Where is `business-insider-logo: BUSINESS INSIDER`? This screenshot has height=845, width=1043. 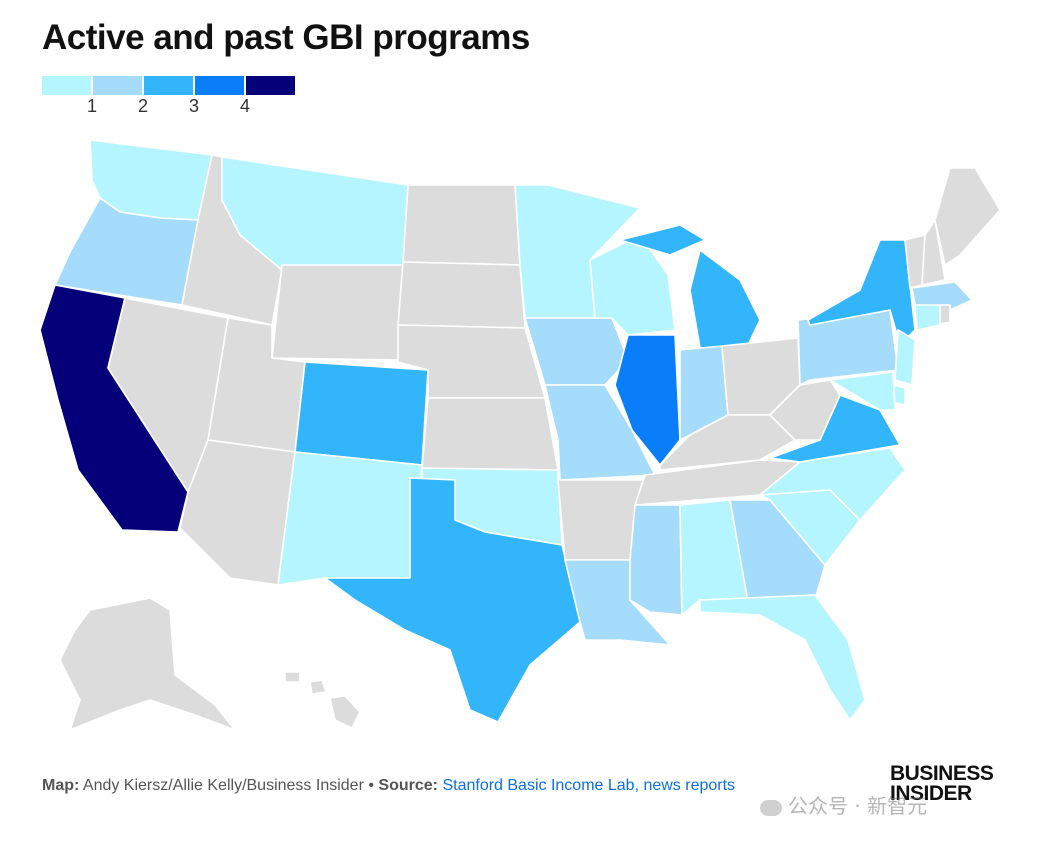
business-insider-logo: BUSINESS INSIDER is located at coordinates (942, 783).